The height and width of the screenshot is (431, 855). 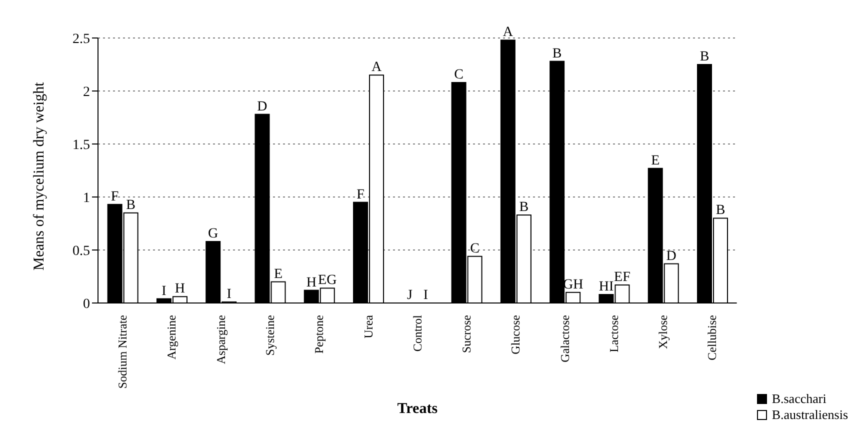 What do you see at coordinates (810, 415) in the screenshot?
I see `legend-label: B.australiensis` at bounding box center [810, 415].